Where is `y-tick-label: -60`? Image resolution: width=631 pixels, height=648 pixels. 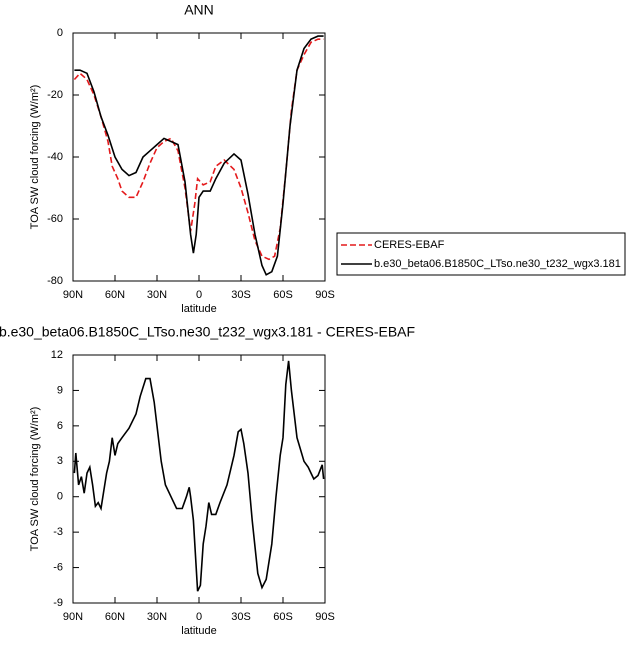 y-tick-label: -60 is located at coordinates (55, 219).